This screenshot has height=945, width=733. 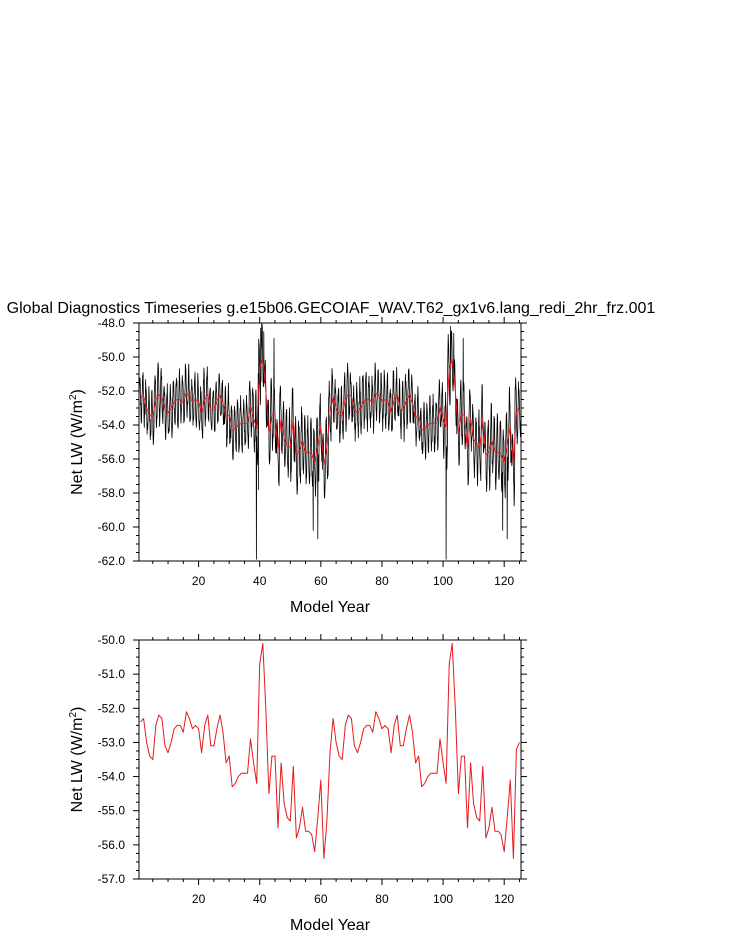 I want to click on y-tick-label: -57.0, so click(x=112, y=879).